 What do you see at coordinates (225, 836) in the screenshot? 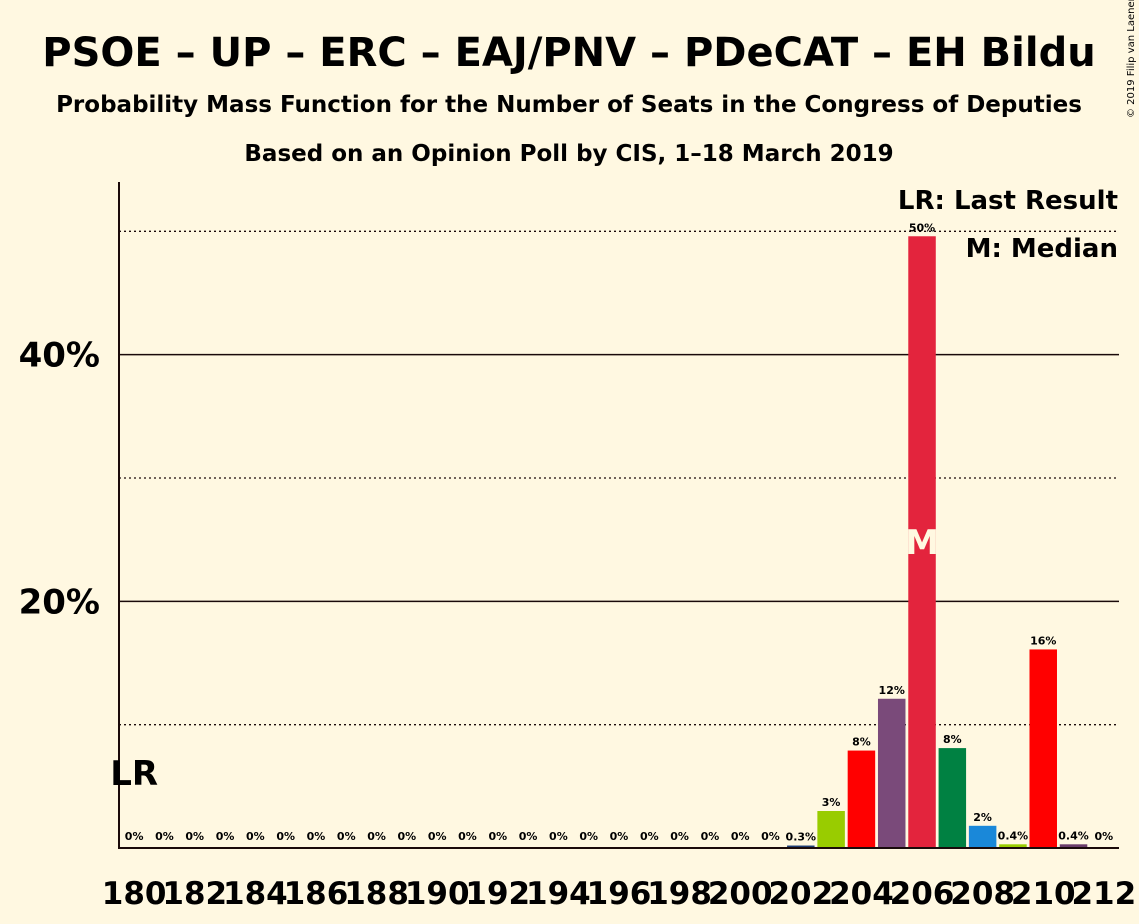
I see `data-label-183: 0%` at bounding box center [225, 836].